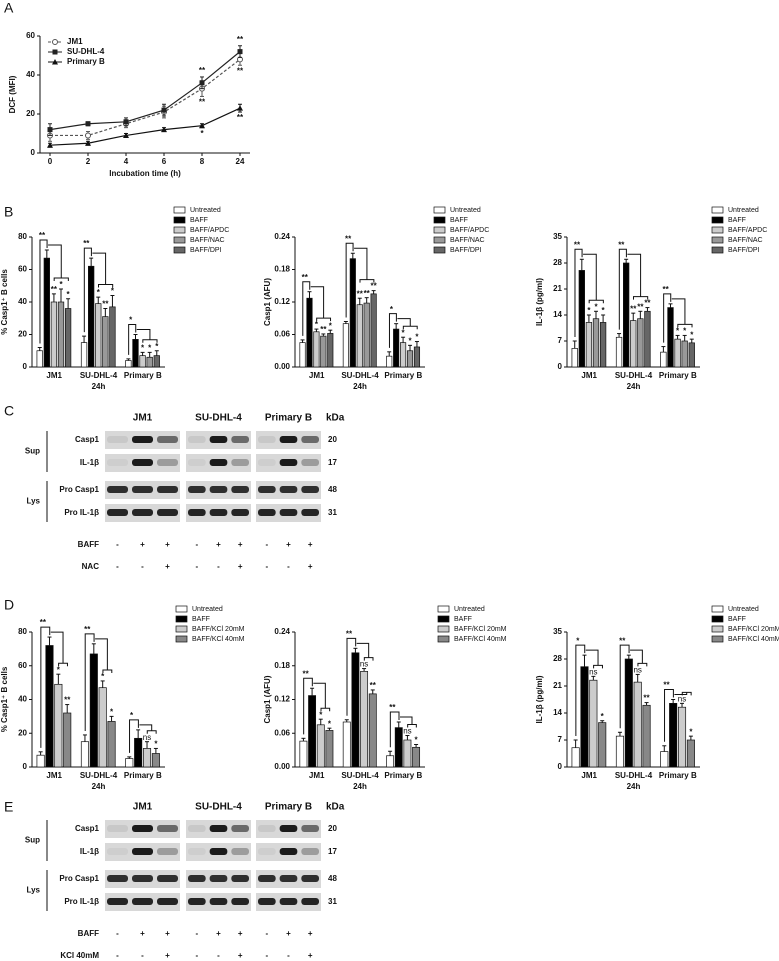  What do you see at coordinates (88, 933) in the screenshot?
I see `treatment-label: BAFF` at bounding box center [88, 933].